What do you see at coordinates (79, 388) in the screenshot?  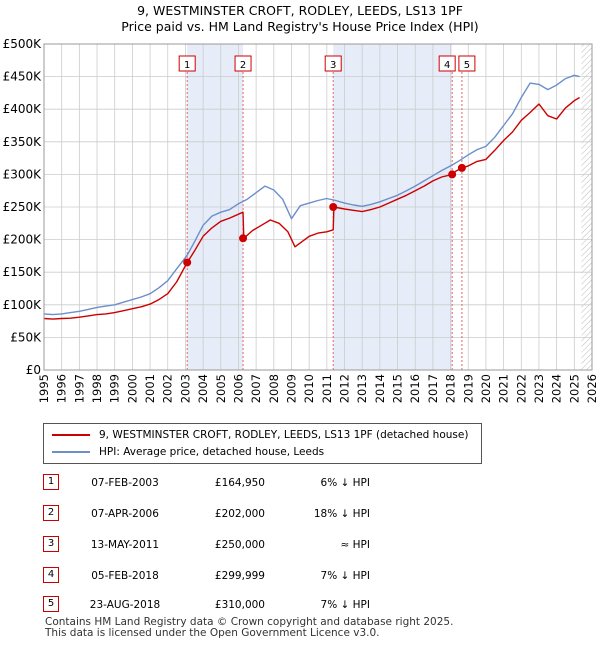 I see `x-tick-label: 1997` at bounding box center [79, 388].